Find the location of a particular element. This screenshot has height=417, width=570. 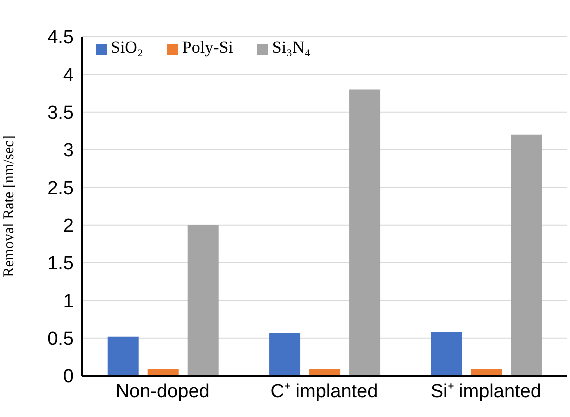

legend-label: SiO₂ is located at coordinates (127, 47).